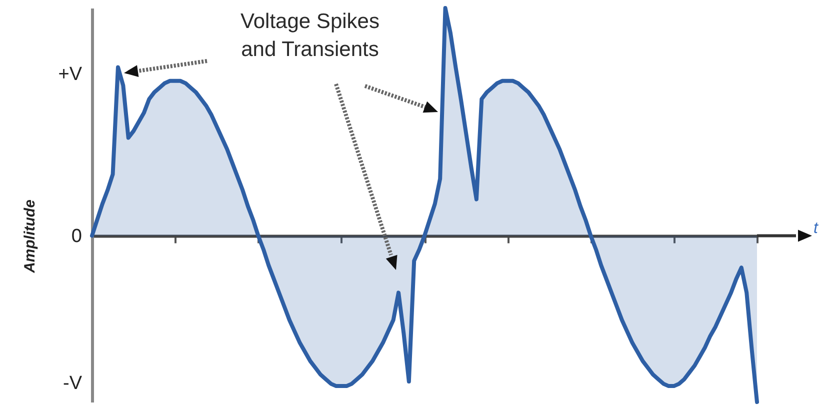  What do you see at coordinates (72, 383) in the screenshot?
I see `text: -V` at bounding box center [72, 383].